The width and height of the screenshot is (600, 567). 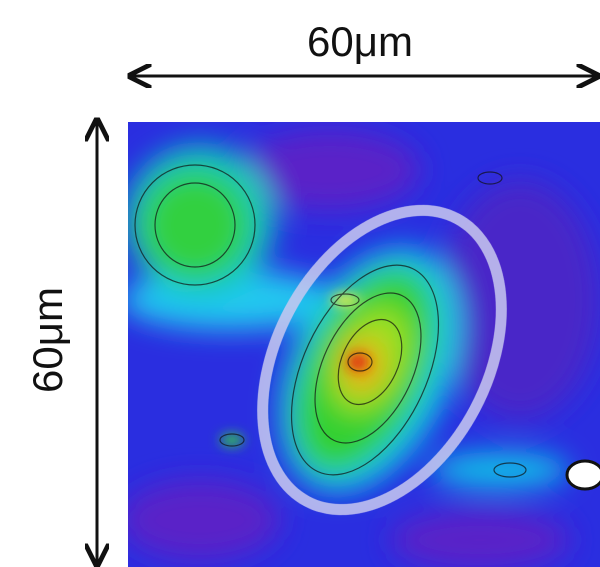 I want to click on vertical-scale-label: 60μm, so click(x=47, y=340).